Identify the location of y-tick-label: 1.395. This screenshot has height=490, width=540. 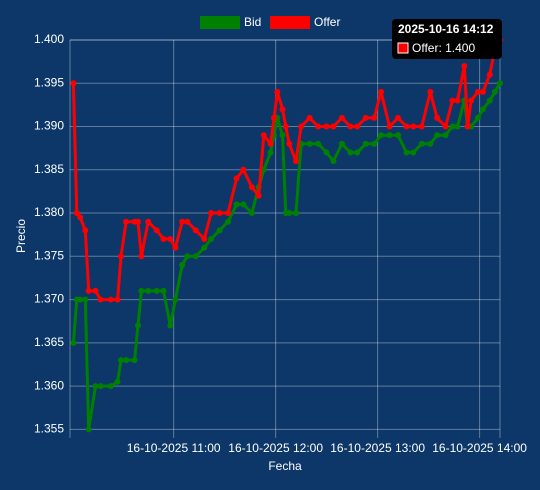
(49, 82).